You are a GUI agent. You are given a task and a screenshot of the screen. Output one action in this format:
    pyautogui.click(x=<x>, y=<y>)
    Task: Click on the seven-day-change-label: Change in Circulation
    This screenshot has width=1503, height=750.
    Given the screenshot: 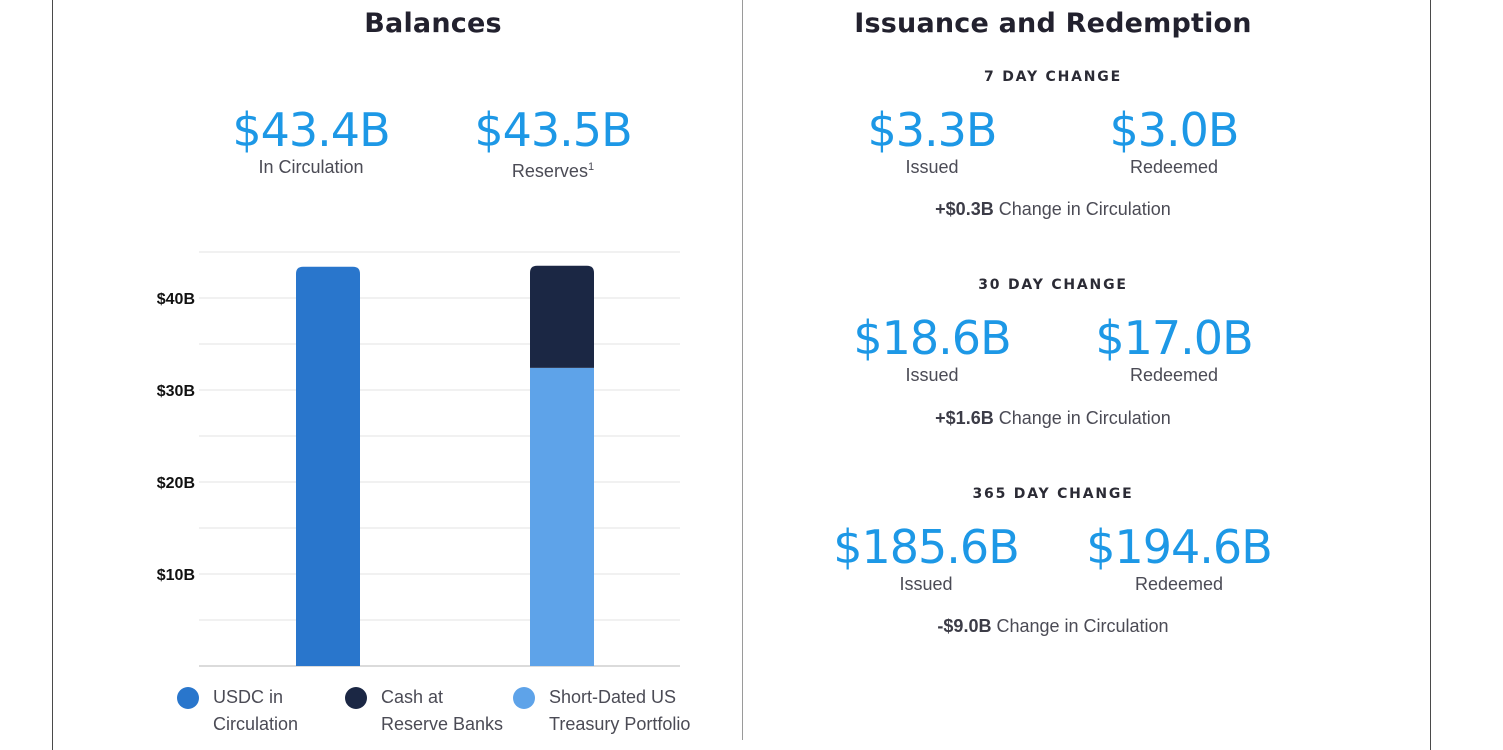 What is the action you would take?
    pyautogui.click(x=1084, y=209)
    